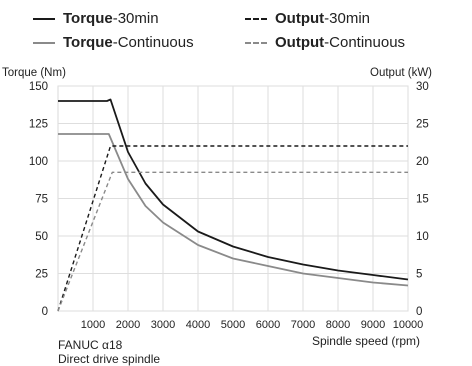 This screenshot has height=366, width=472. I want to click on y-tick-label: 25, so click(41, 275).